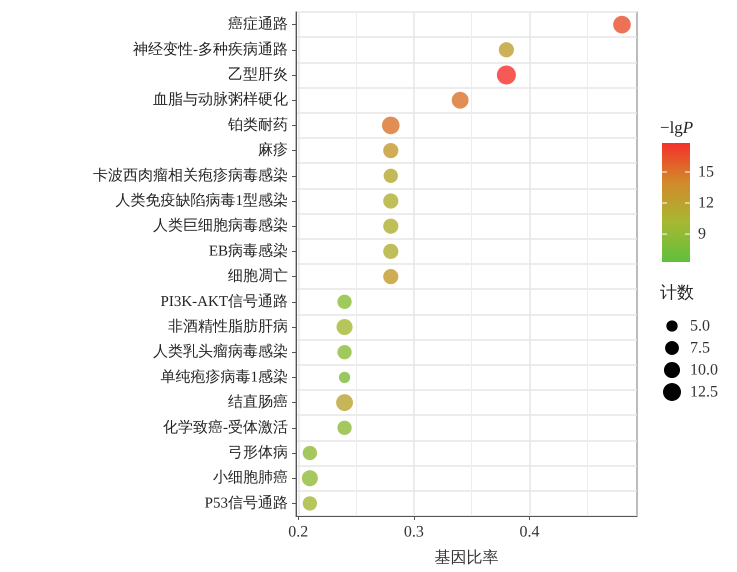 The width and height of the screenshot is (737, 572). Describe the element at coordinates (414, 532) in the screenshot. I see `x-tick-label: 0.3` at that location.